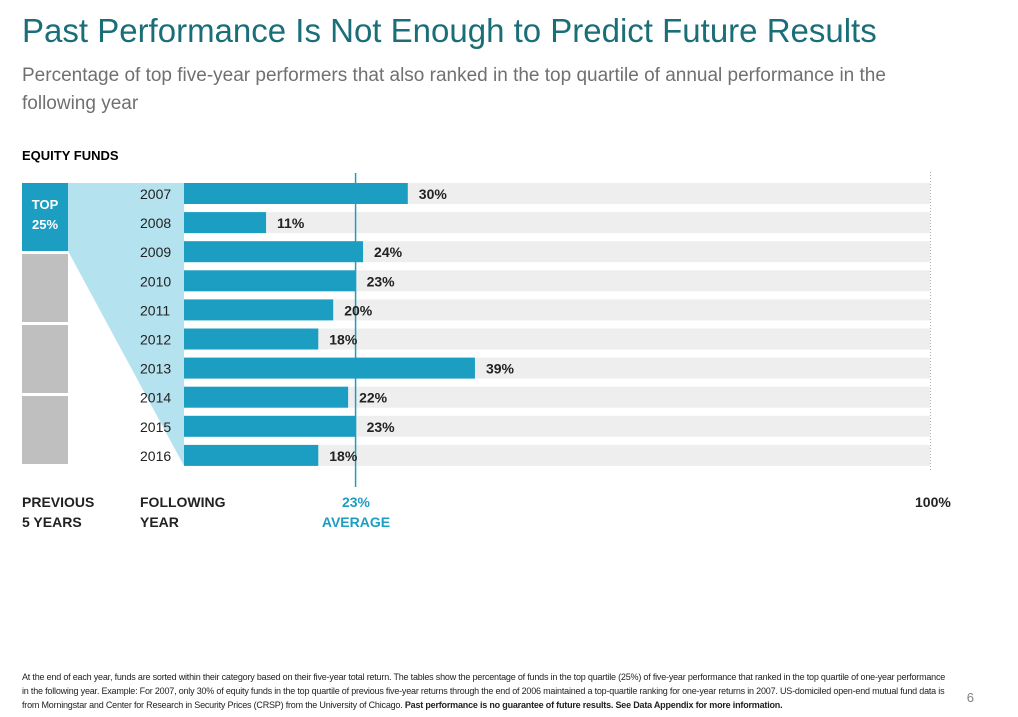 This screenshot has width=1018, height=717. I want to click on top-quartile-label: TOP, so click(45, 204).